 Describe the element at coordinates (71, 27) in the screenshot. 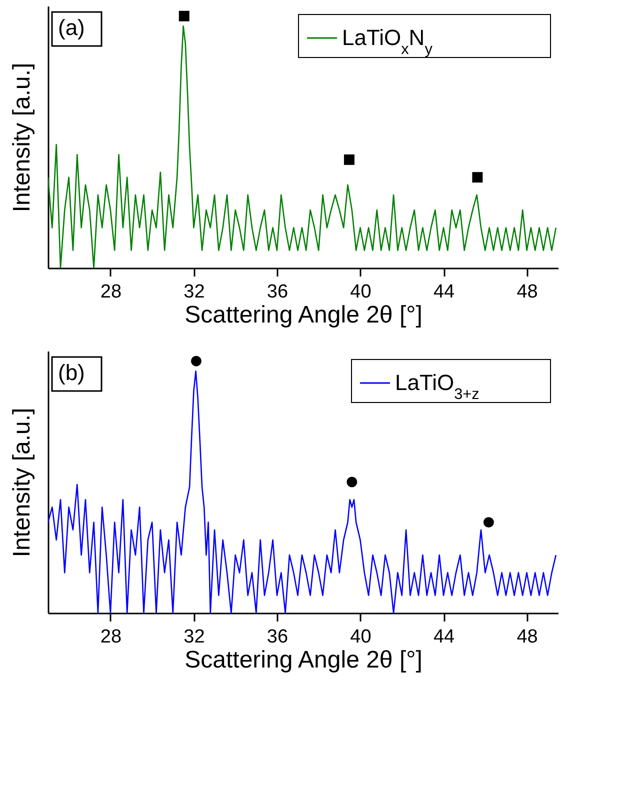

I see `annotation: (a)` at that location.